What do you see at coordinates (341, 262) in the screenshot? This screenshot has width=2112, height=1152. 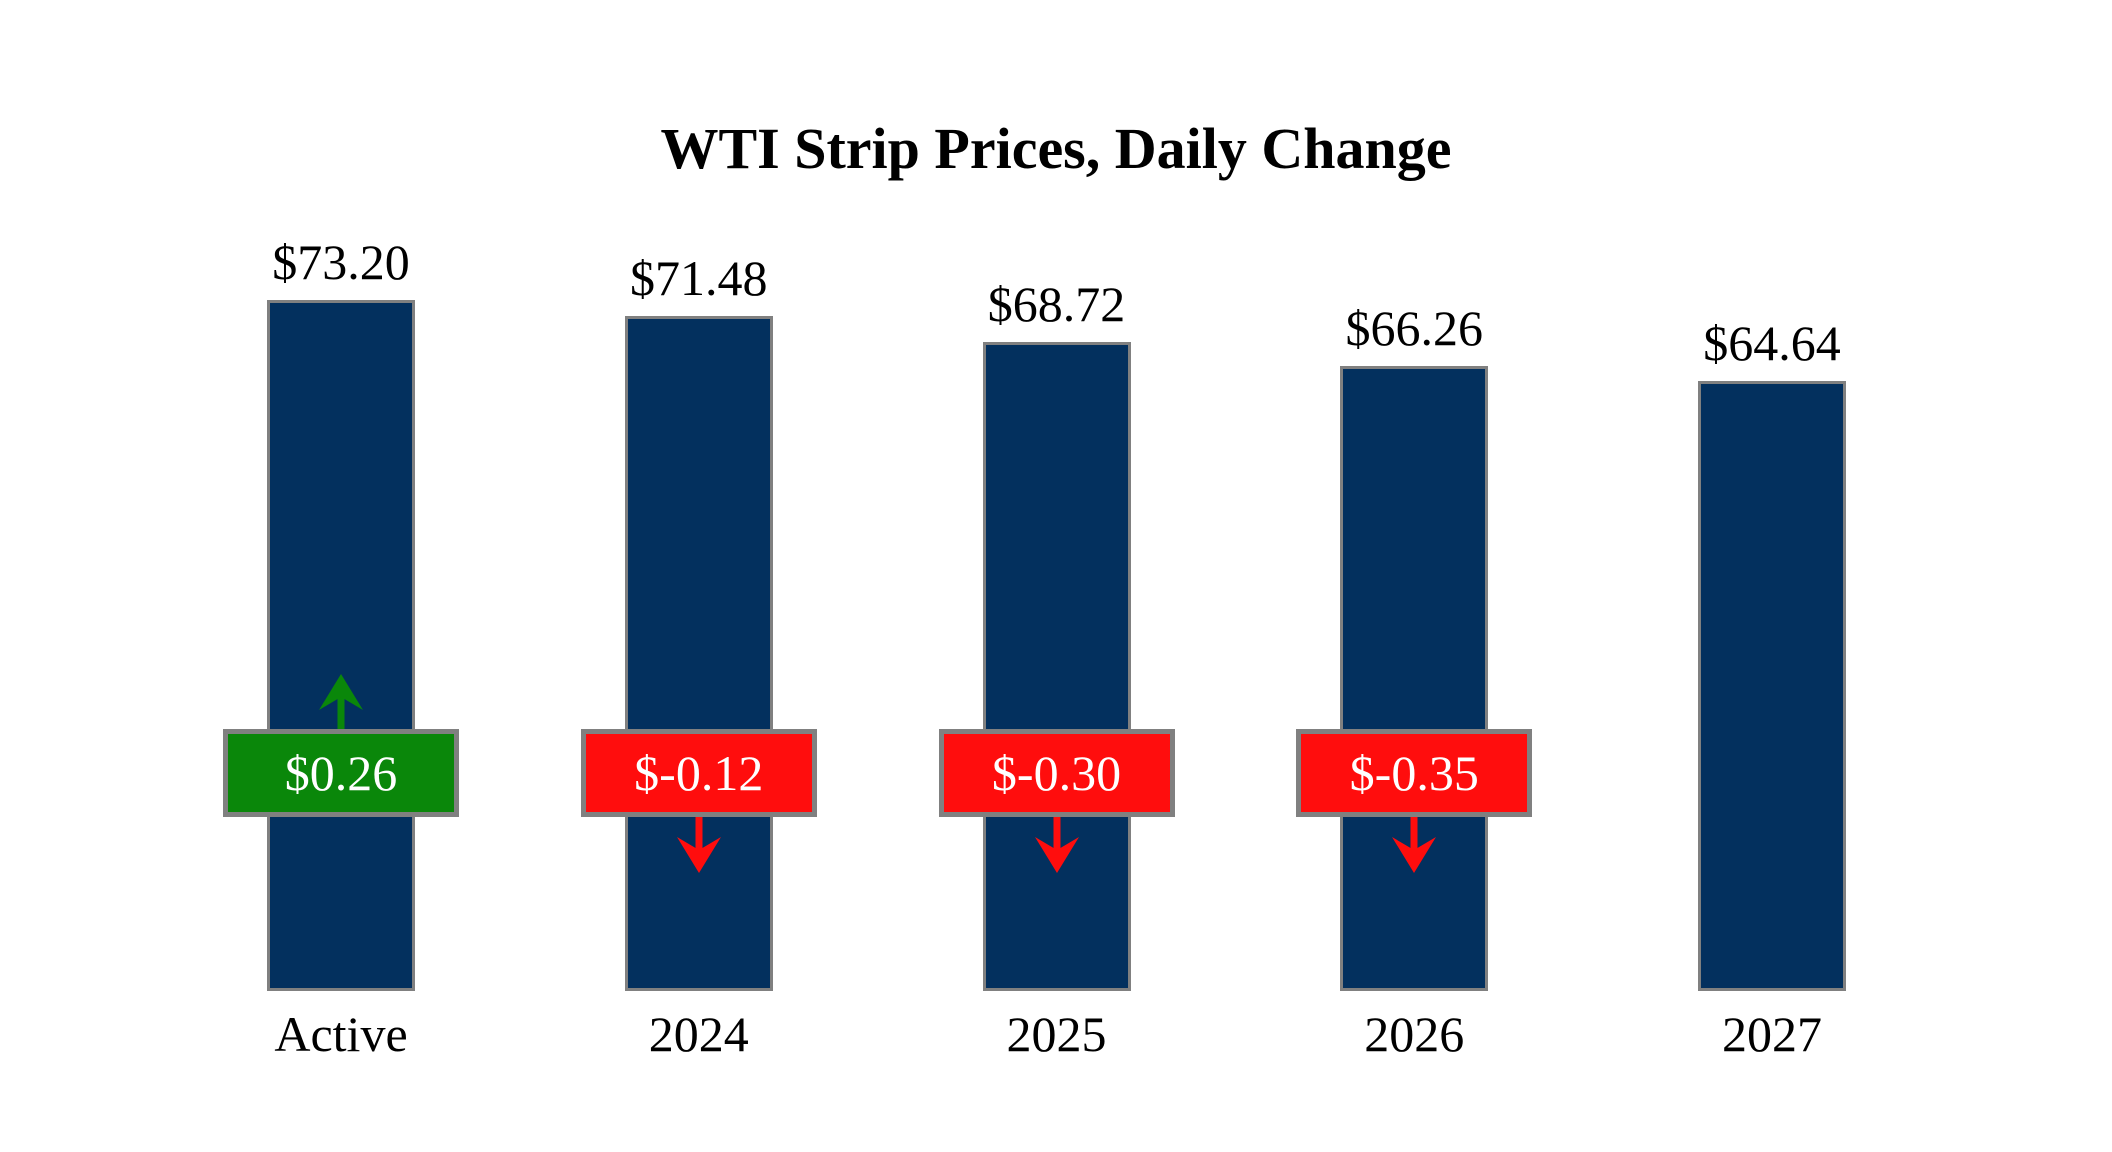 I see `bar-value-label: $73.20` at bounding box center [341, 262].